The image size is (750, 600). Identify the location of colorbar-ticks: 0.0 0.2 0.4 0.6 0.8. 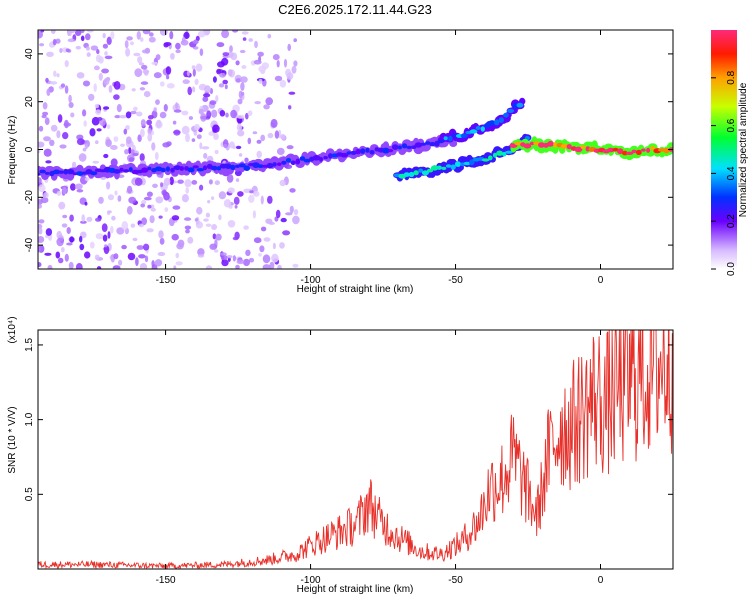
(724, 173).